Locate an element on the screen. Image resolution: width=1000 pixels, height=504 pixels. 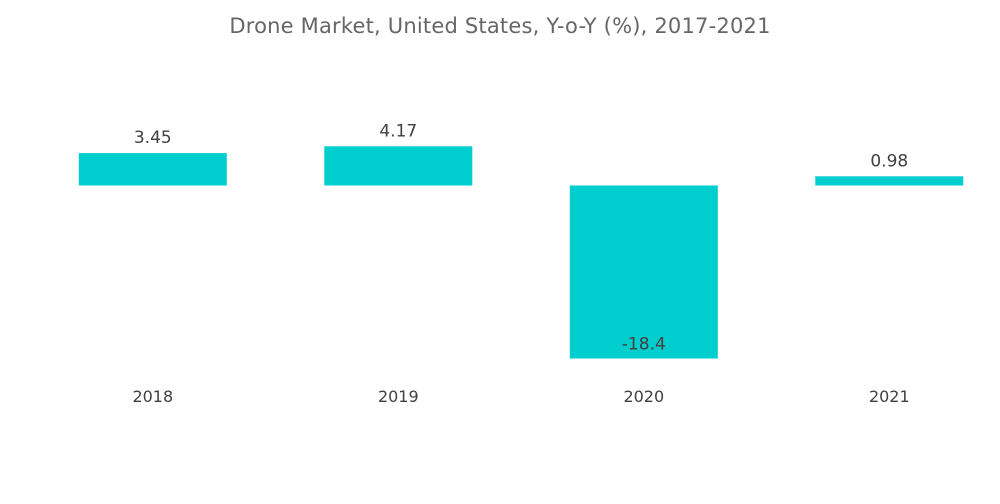
x-axis-ticks: 2018 2019 2020 2021 is located at coordinates (520, 396).